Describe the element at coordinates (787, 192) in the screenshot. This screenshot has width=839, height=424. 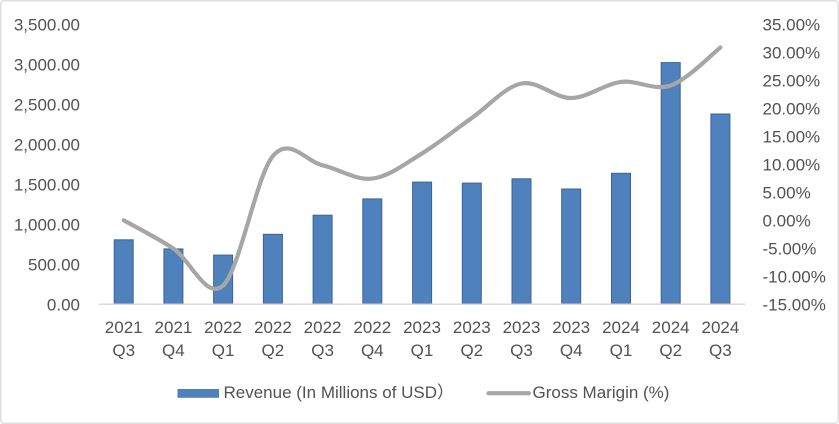
I see `svg-text: 5.00%` at that location.